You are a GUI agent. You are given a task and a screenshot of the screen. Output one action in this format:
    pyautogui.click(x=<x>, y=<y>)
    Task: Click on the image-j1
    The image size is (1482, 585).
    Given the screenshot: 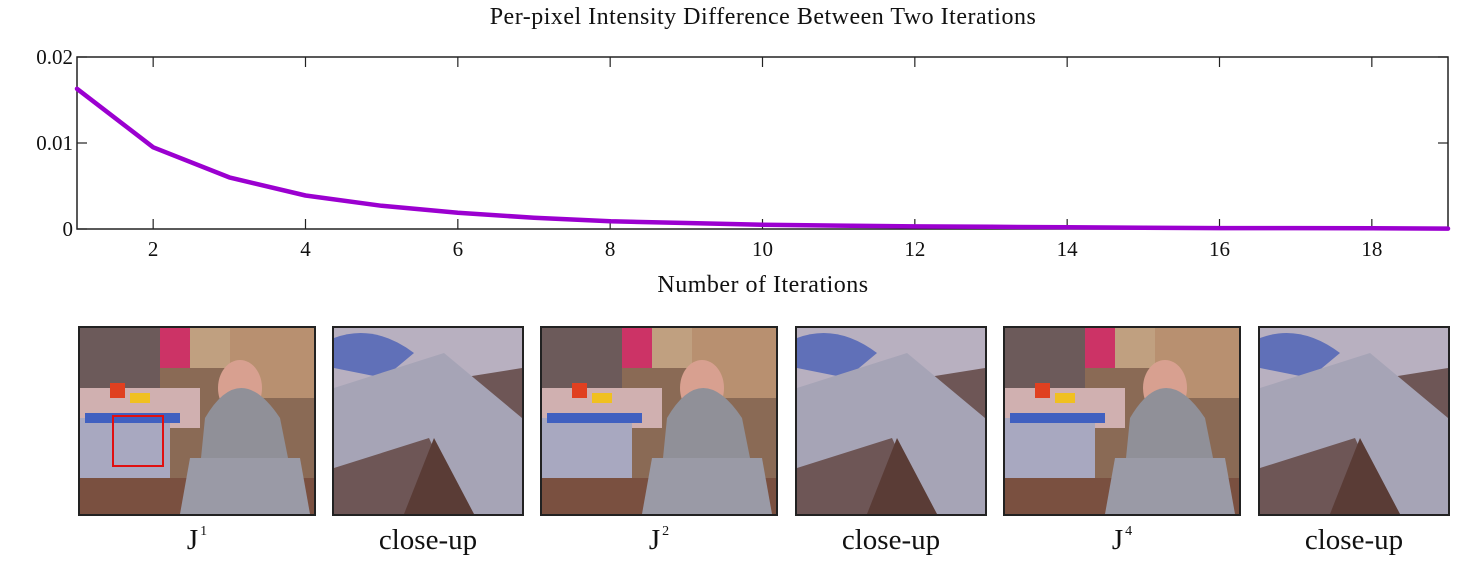 What is the action you would take?
    pyautogui.click(x=197, y=421)
    